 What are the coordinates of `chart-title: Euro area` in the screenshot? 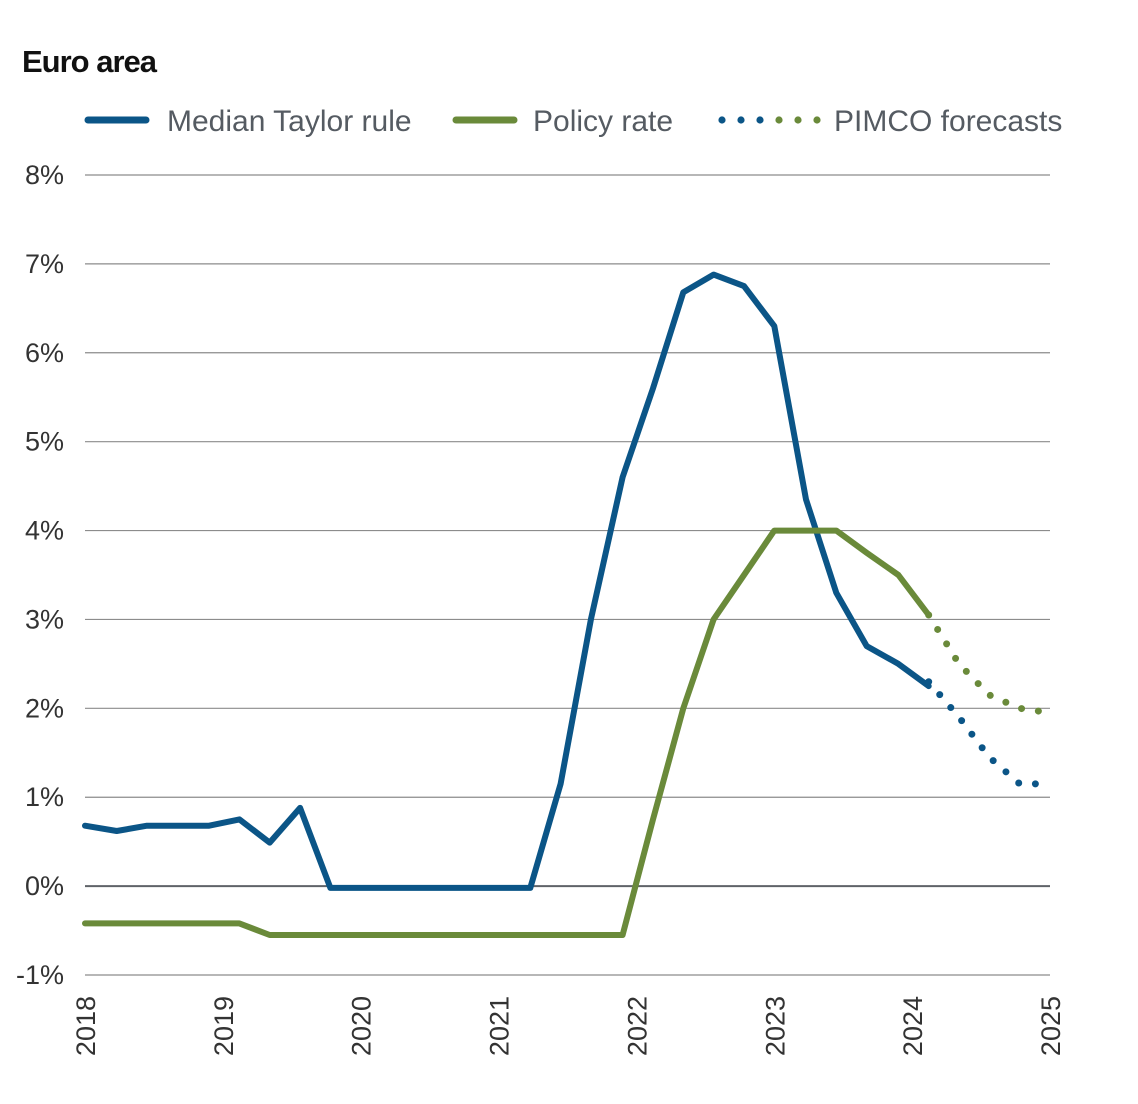 It's located at (89, 61).